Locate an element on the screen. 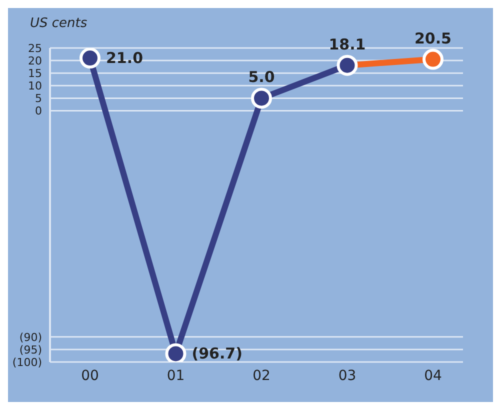  y-tick-label: 25 is located at coordinates (35, 48).